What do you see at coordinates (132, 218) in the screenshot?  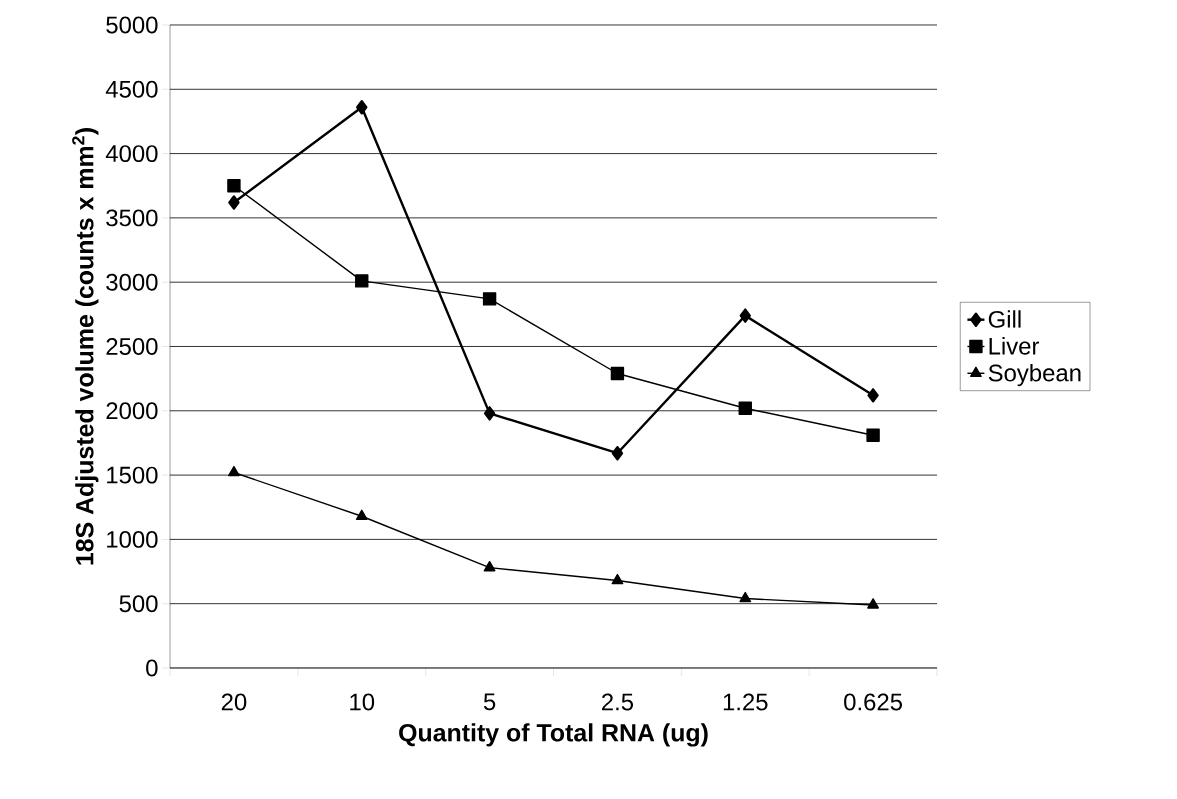 I see `y-tick-label: 3500` at bounding box center [132, 218].